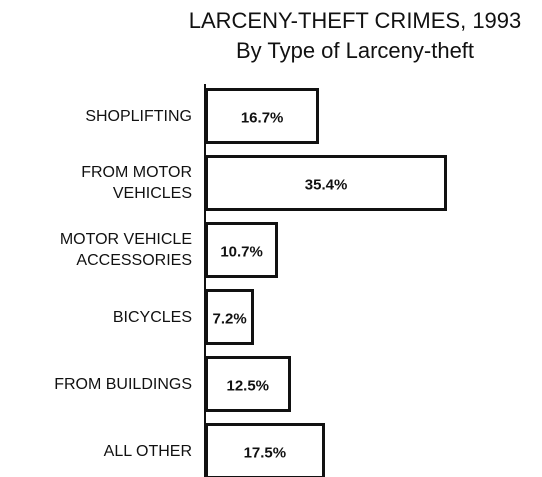 Image resolution: width=542 pixels, height=477 pixels. What do you see at coordinates (123, 384) in the screenshot?
I see `category-label: FROM BUILDINGS` at bounding box center [123, 384].